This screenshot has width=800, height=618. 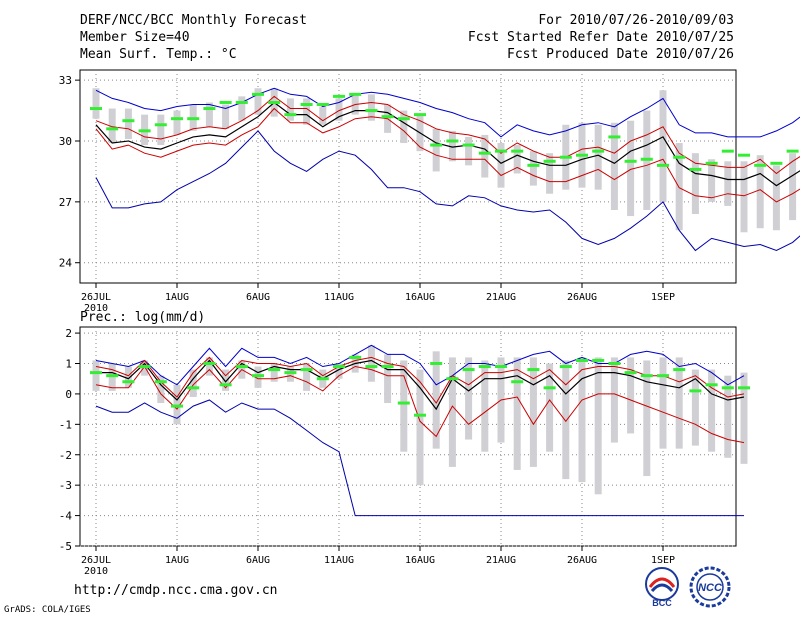 I want to click on temp-xtick-label: 11AUG, so click(x=339, y=297).